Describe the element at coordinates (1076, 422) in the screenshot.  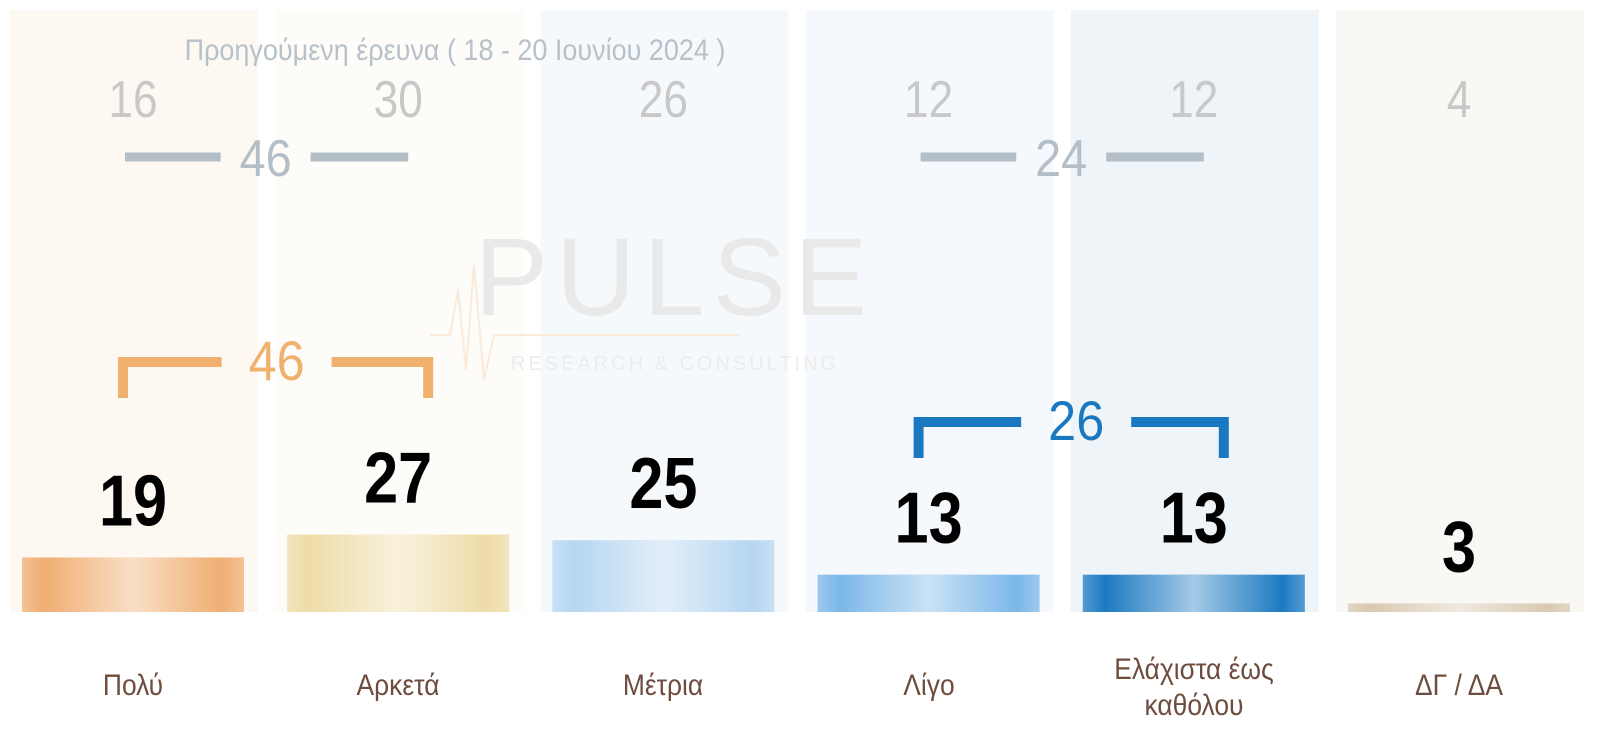
I see `group-value: 26` at that location.